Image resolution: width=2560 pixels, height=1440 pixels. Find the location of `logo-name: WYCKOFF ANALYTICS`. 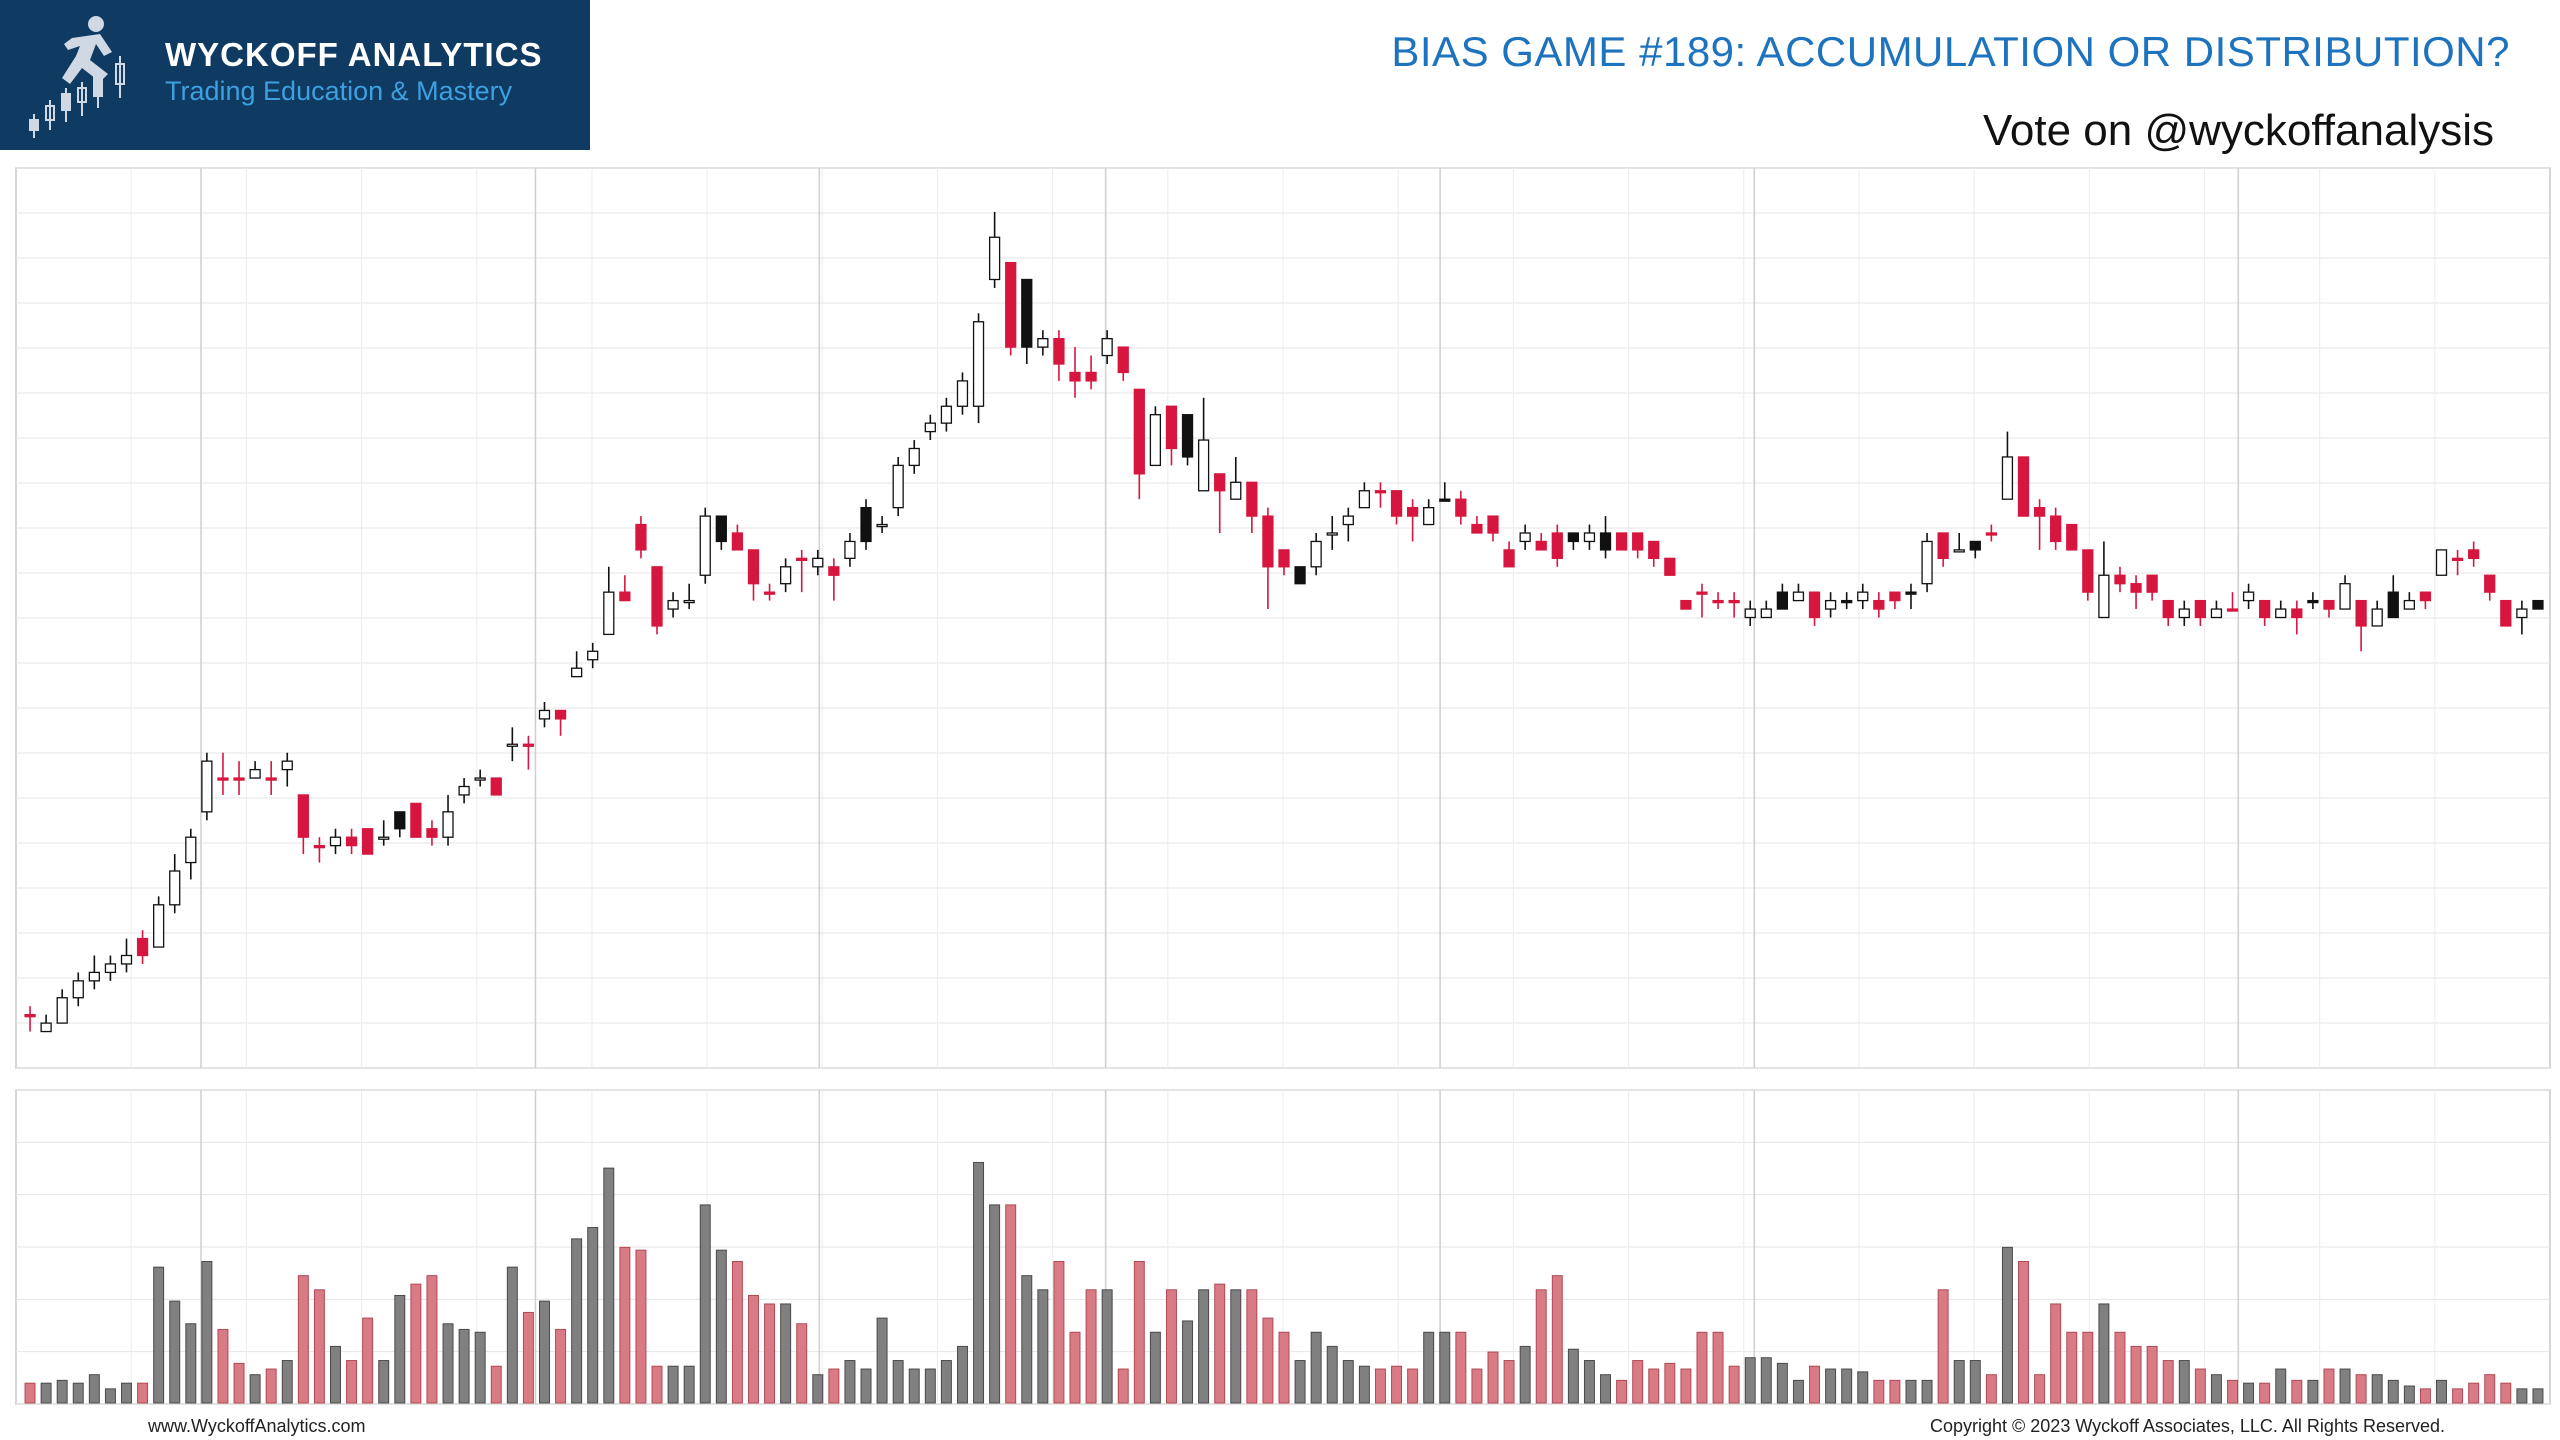

logo-name: WYCKOFF ANALYTICS is located at coordinates (354, 54).